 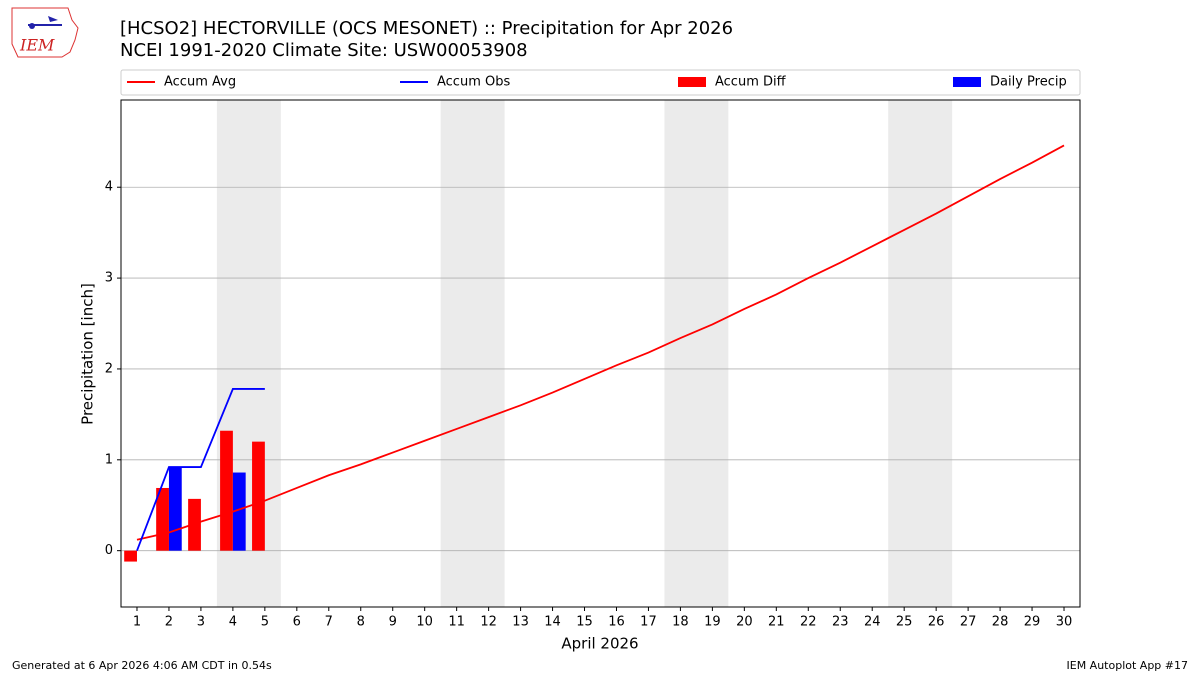 I want to click on legend-label: Accum Avg, so click(x=200, y=82).